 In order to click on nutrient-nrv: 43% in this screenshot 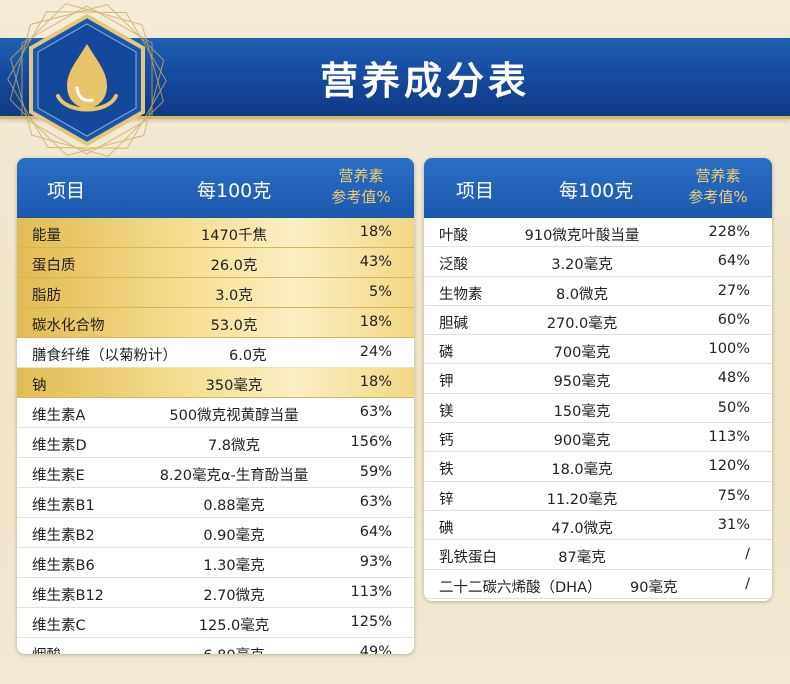, I will do `click(375, 262)`.